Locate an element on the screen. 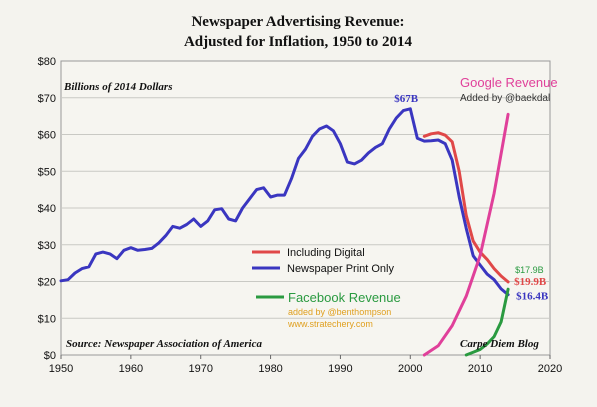 The height and width of the screenshot is (407, 597). series-line-including-digital is located at coordinates (466, 207).